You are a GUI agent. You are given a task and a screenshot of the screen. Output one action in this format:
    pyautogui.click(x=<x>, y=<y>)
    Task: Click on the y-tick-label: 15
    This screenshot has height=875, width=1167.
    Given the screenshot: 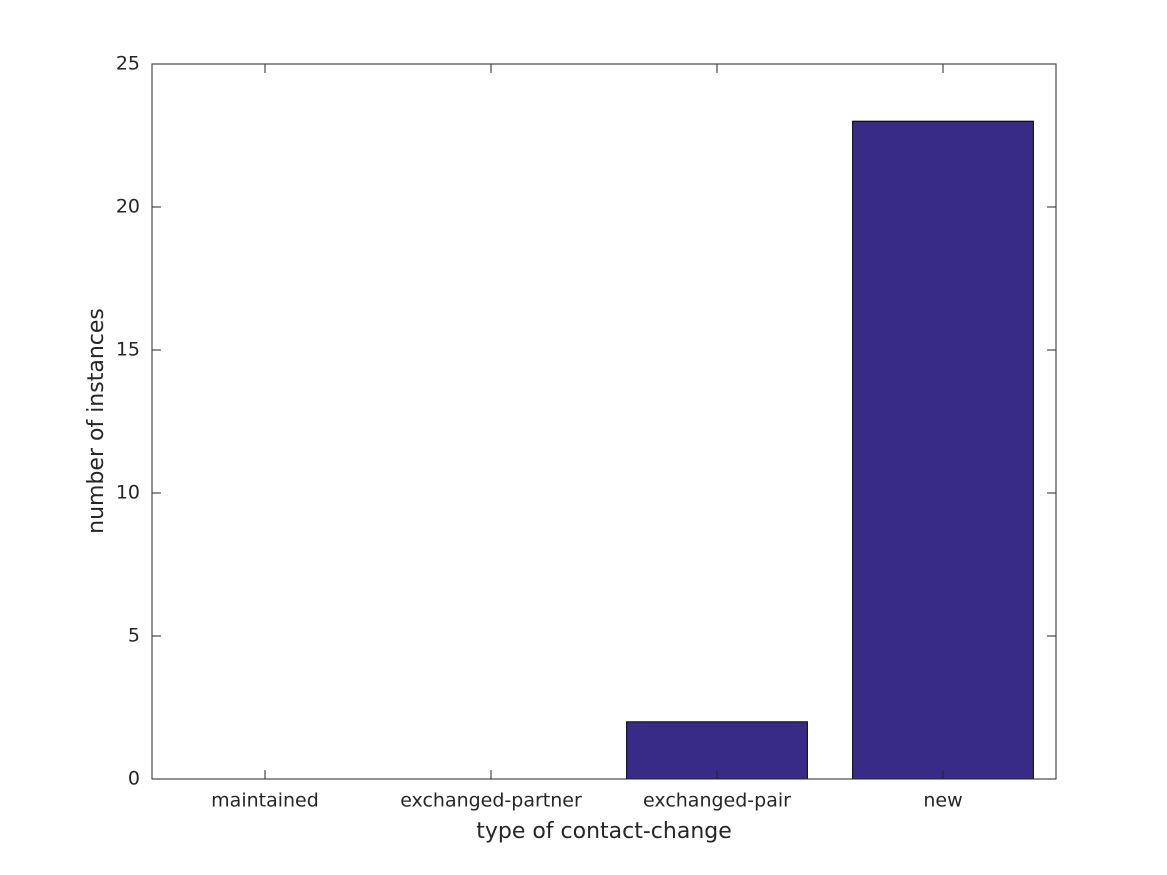 What is the action you would take?
    pyautogui.click(x=128, y=350)
    